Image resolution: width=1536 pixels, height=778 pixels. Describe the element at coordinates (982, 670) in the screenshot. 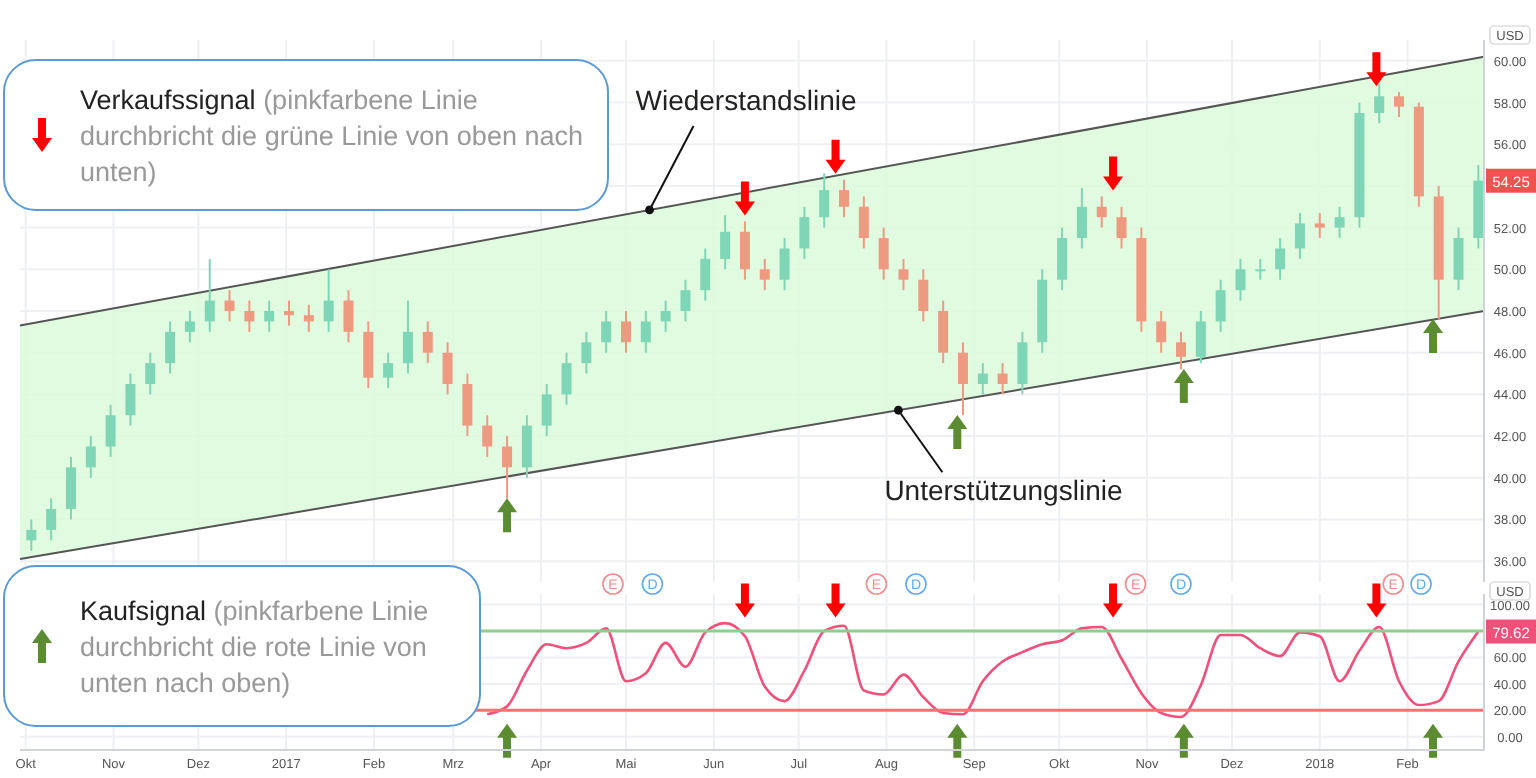

I see `line-series` at that location.